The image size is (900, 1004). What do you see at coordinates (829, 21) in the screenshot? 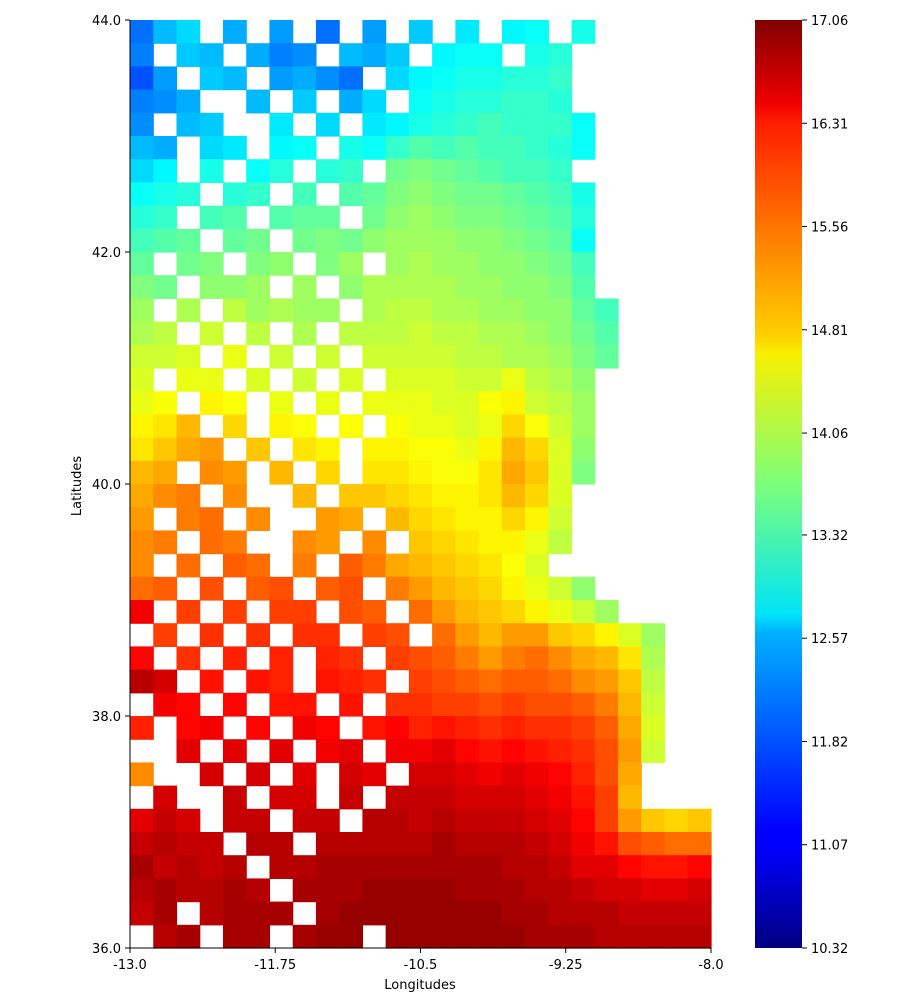
I see `colorbar-tick-label: 17.06` at bounding box center [829, 21].